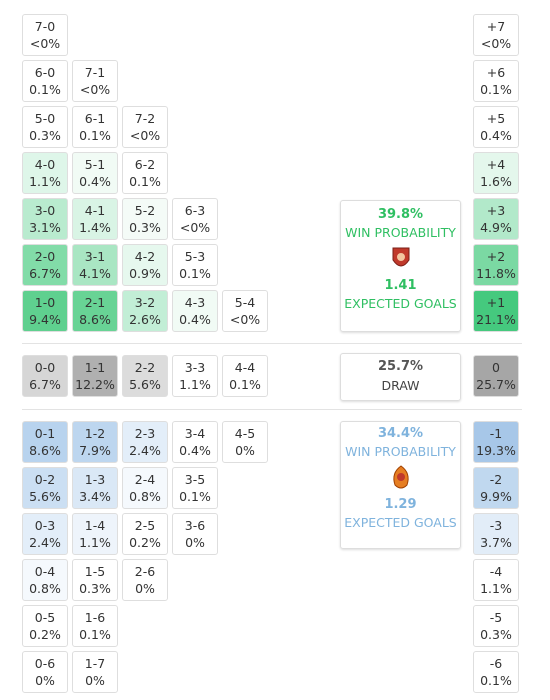 This screenshot has height=700, width=550. What do you see at coordinates (145, 571) in the screenshot?
I see `score-label: 2-6` at bounding box center [145, 571].